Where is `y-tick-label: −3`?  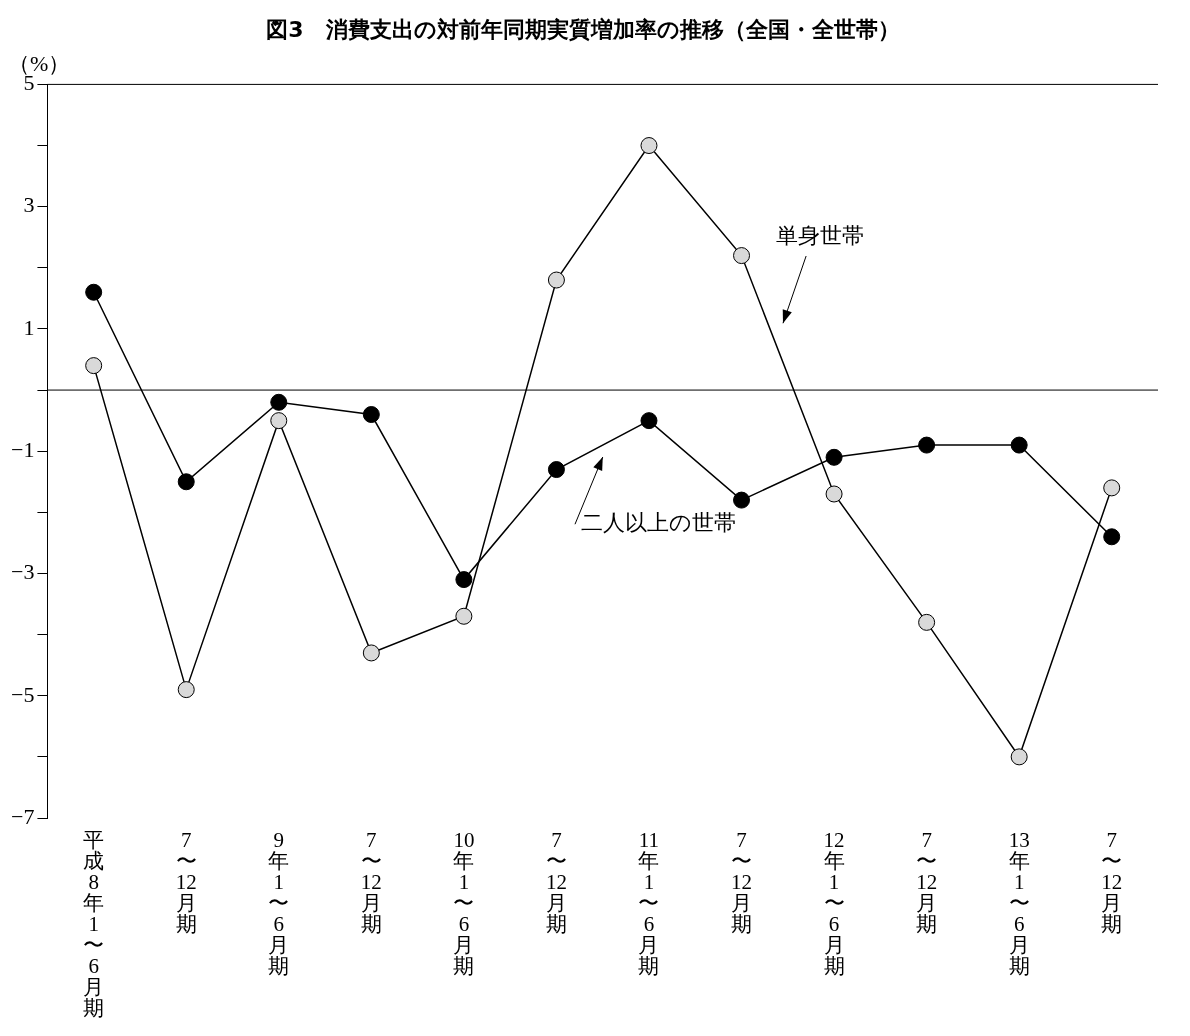 y-tick-label: −3 is located at coordinates (22, 572).